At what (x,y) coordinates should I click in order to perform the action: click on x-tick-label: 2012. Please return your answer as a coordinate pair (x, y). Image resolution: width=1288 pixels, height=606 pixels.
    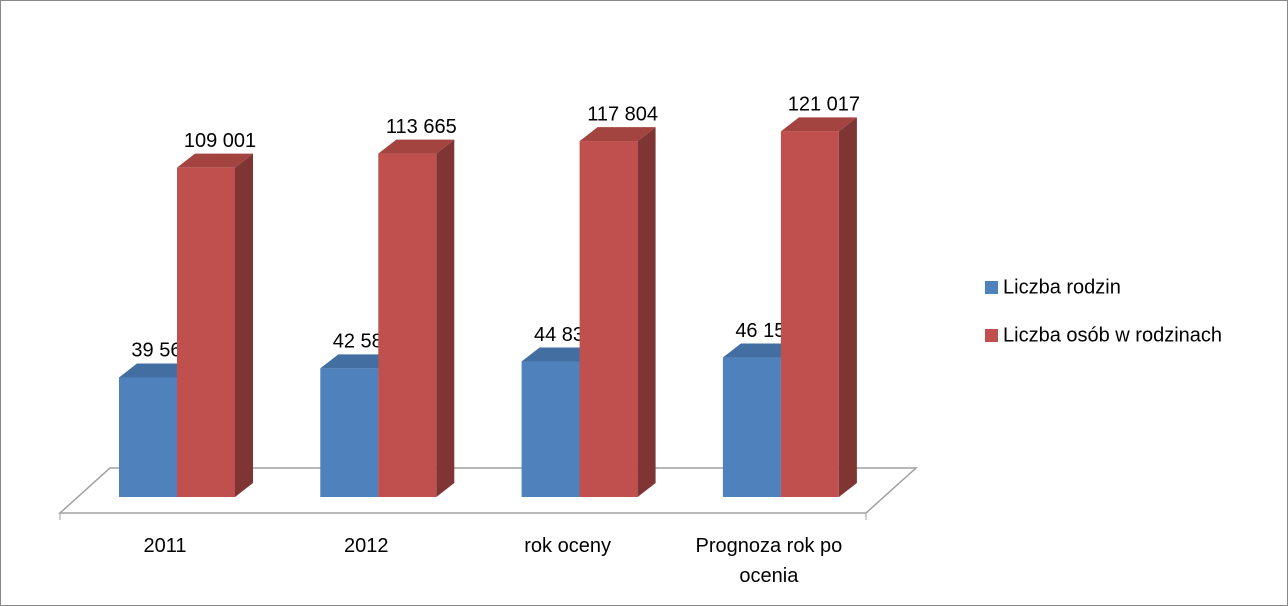
    Looking at the image, I should click on (366, 546).